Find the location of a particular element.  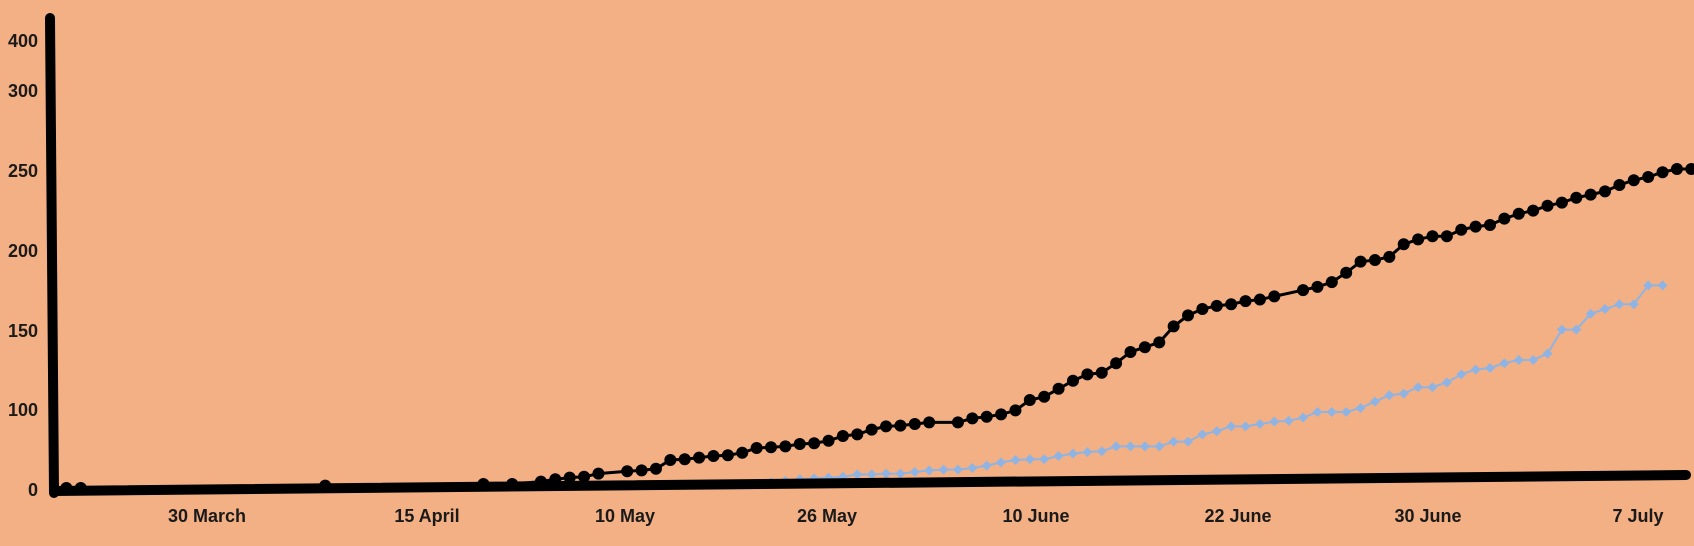

x-tick-label: 30 March is located at coordinates (207, 516).